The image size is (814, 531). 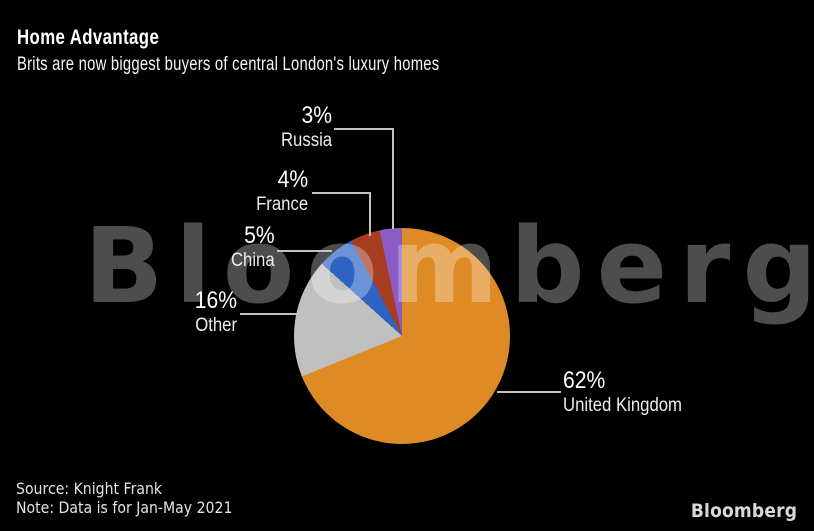 I want to click on bloomberg-logo: Bloomberg, so click(x=743, y=511).